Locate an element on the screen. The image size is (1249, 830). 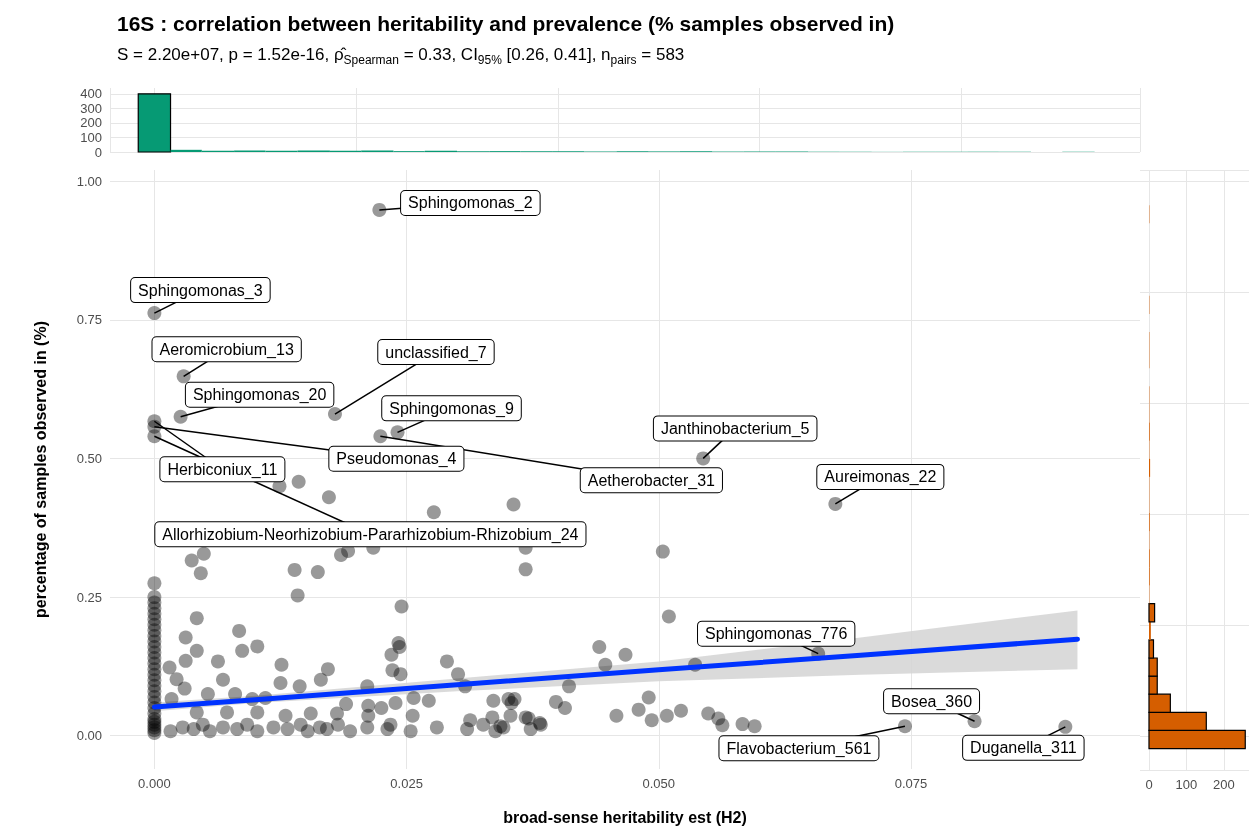
y-tick-label: 300 is located at coordinates (91, 108).